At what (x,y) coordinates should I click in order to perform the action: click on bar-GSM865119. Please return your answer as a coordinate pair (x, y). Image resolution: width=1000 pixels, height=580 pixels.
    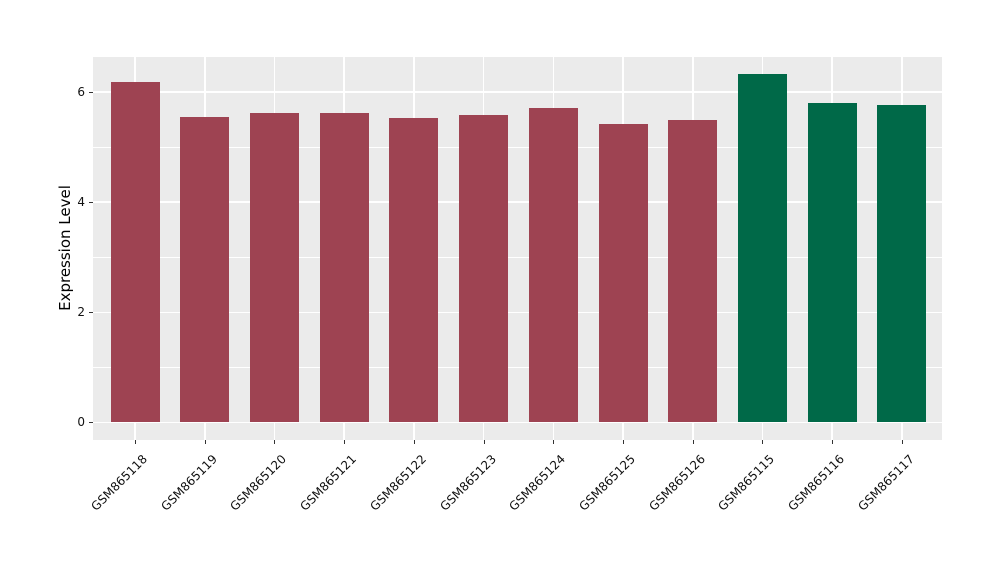
    Looking at the image, I should click on (205, 269).